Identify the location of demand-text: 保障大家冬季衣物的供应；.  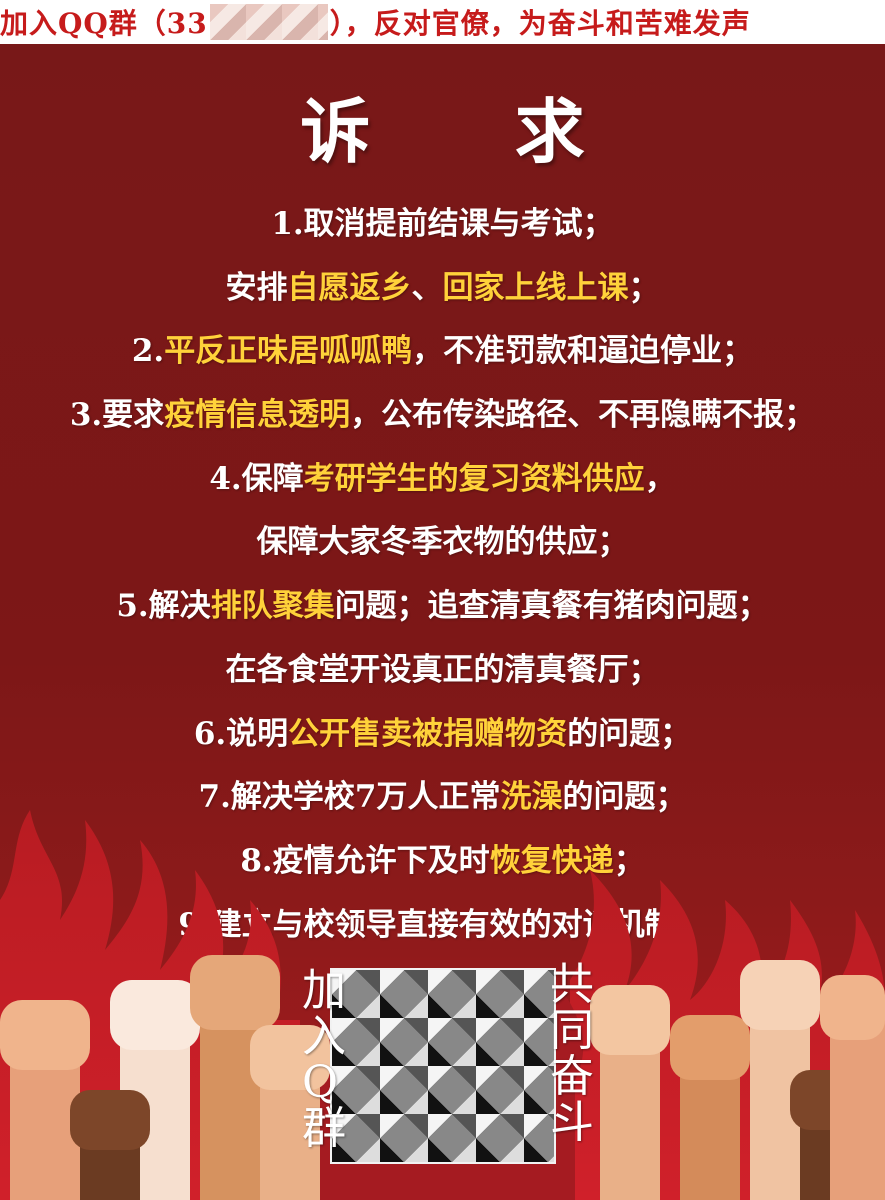
(442, 542).